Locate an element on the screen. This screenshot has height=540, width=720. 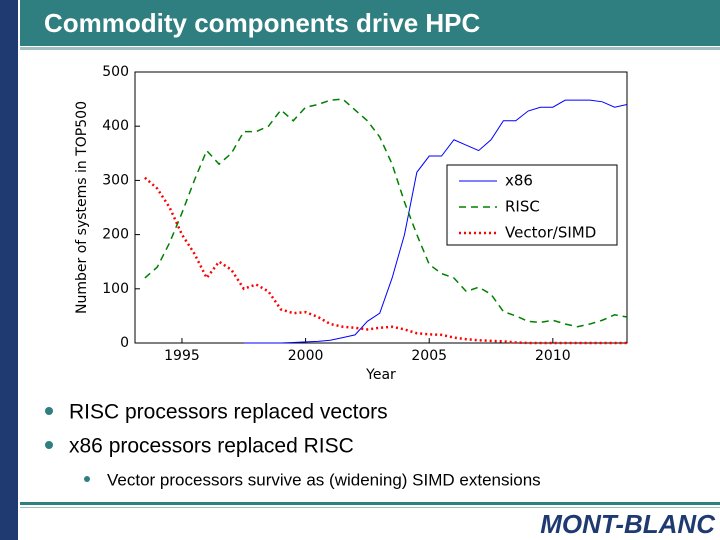
title-rule is located at coordinates (370, 48).